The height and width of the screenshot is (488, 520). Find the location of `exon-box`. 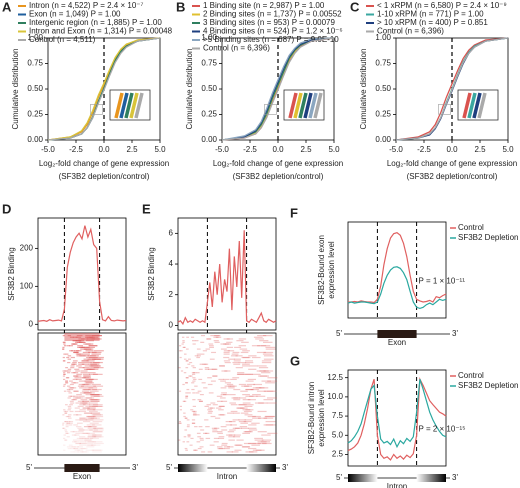

exon-box is located at coordinates (397, 334).